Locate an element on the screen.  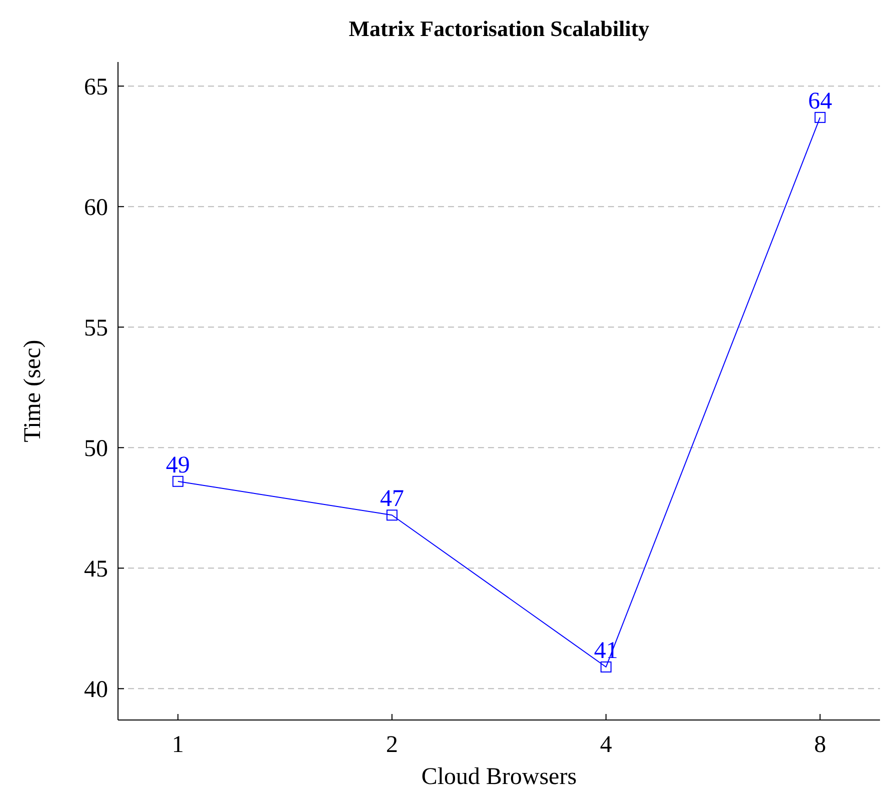
y-tick-label: 60 is located at coordinates (96, 208).